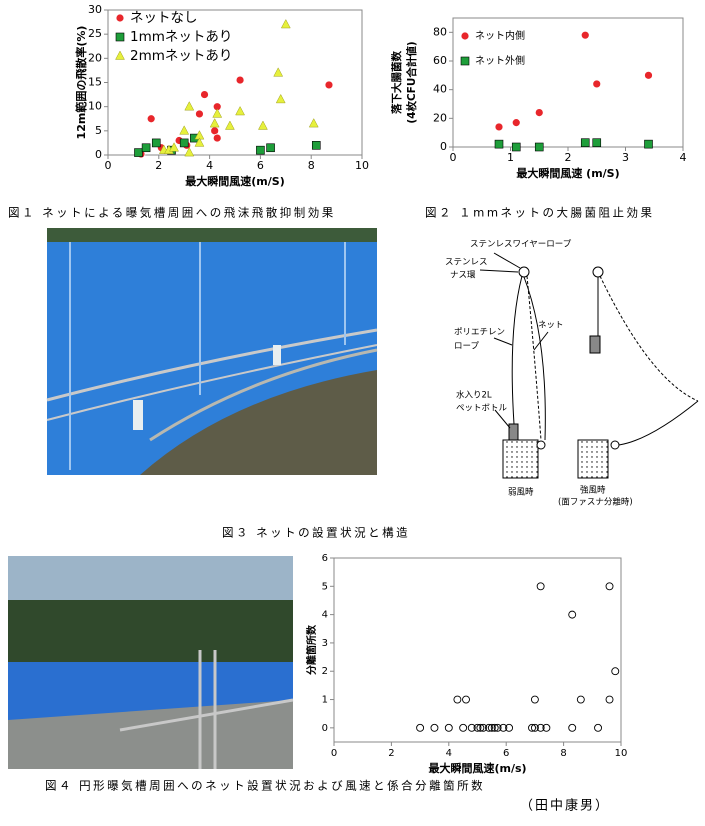 This screenshot has width=705, height=826. What do you see at coordinates (482, 409) in the screenshot?
I see `diagram-label: ペットボトル` at bounding box center [482, 409].